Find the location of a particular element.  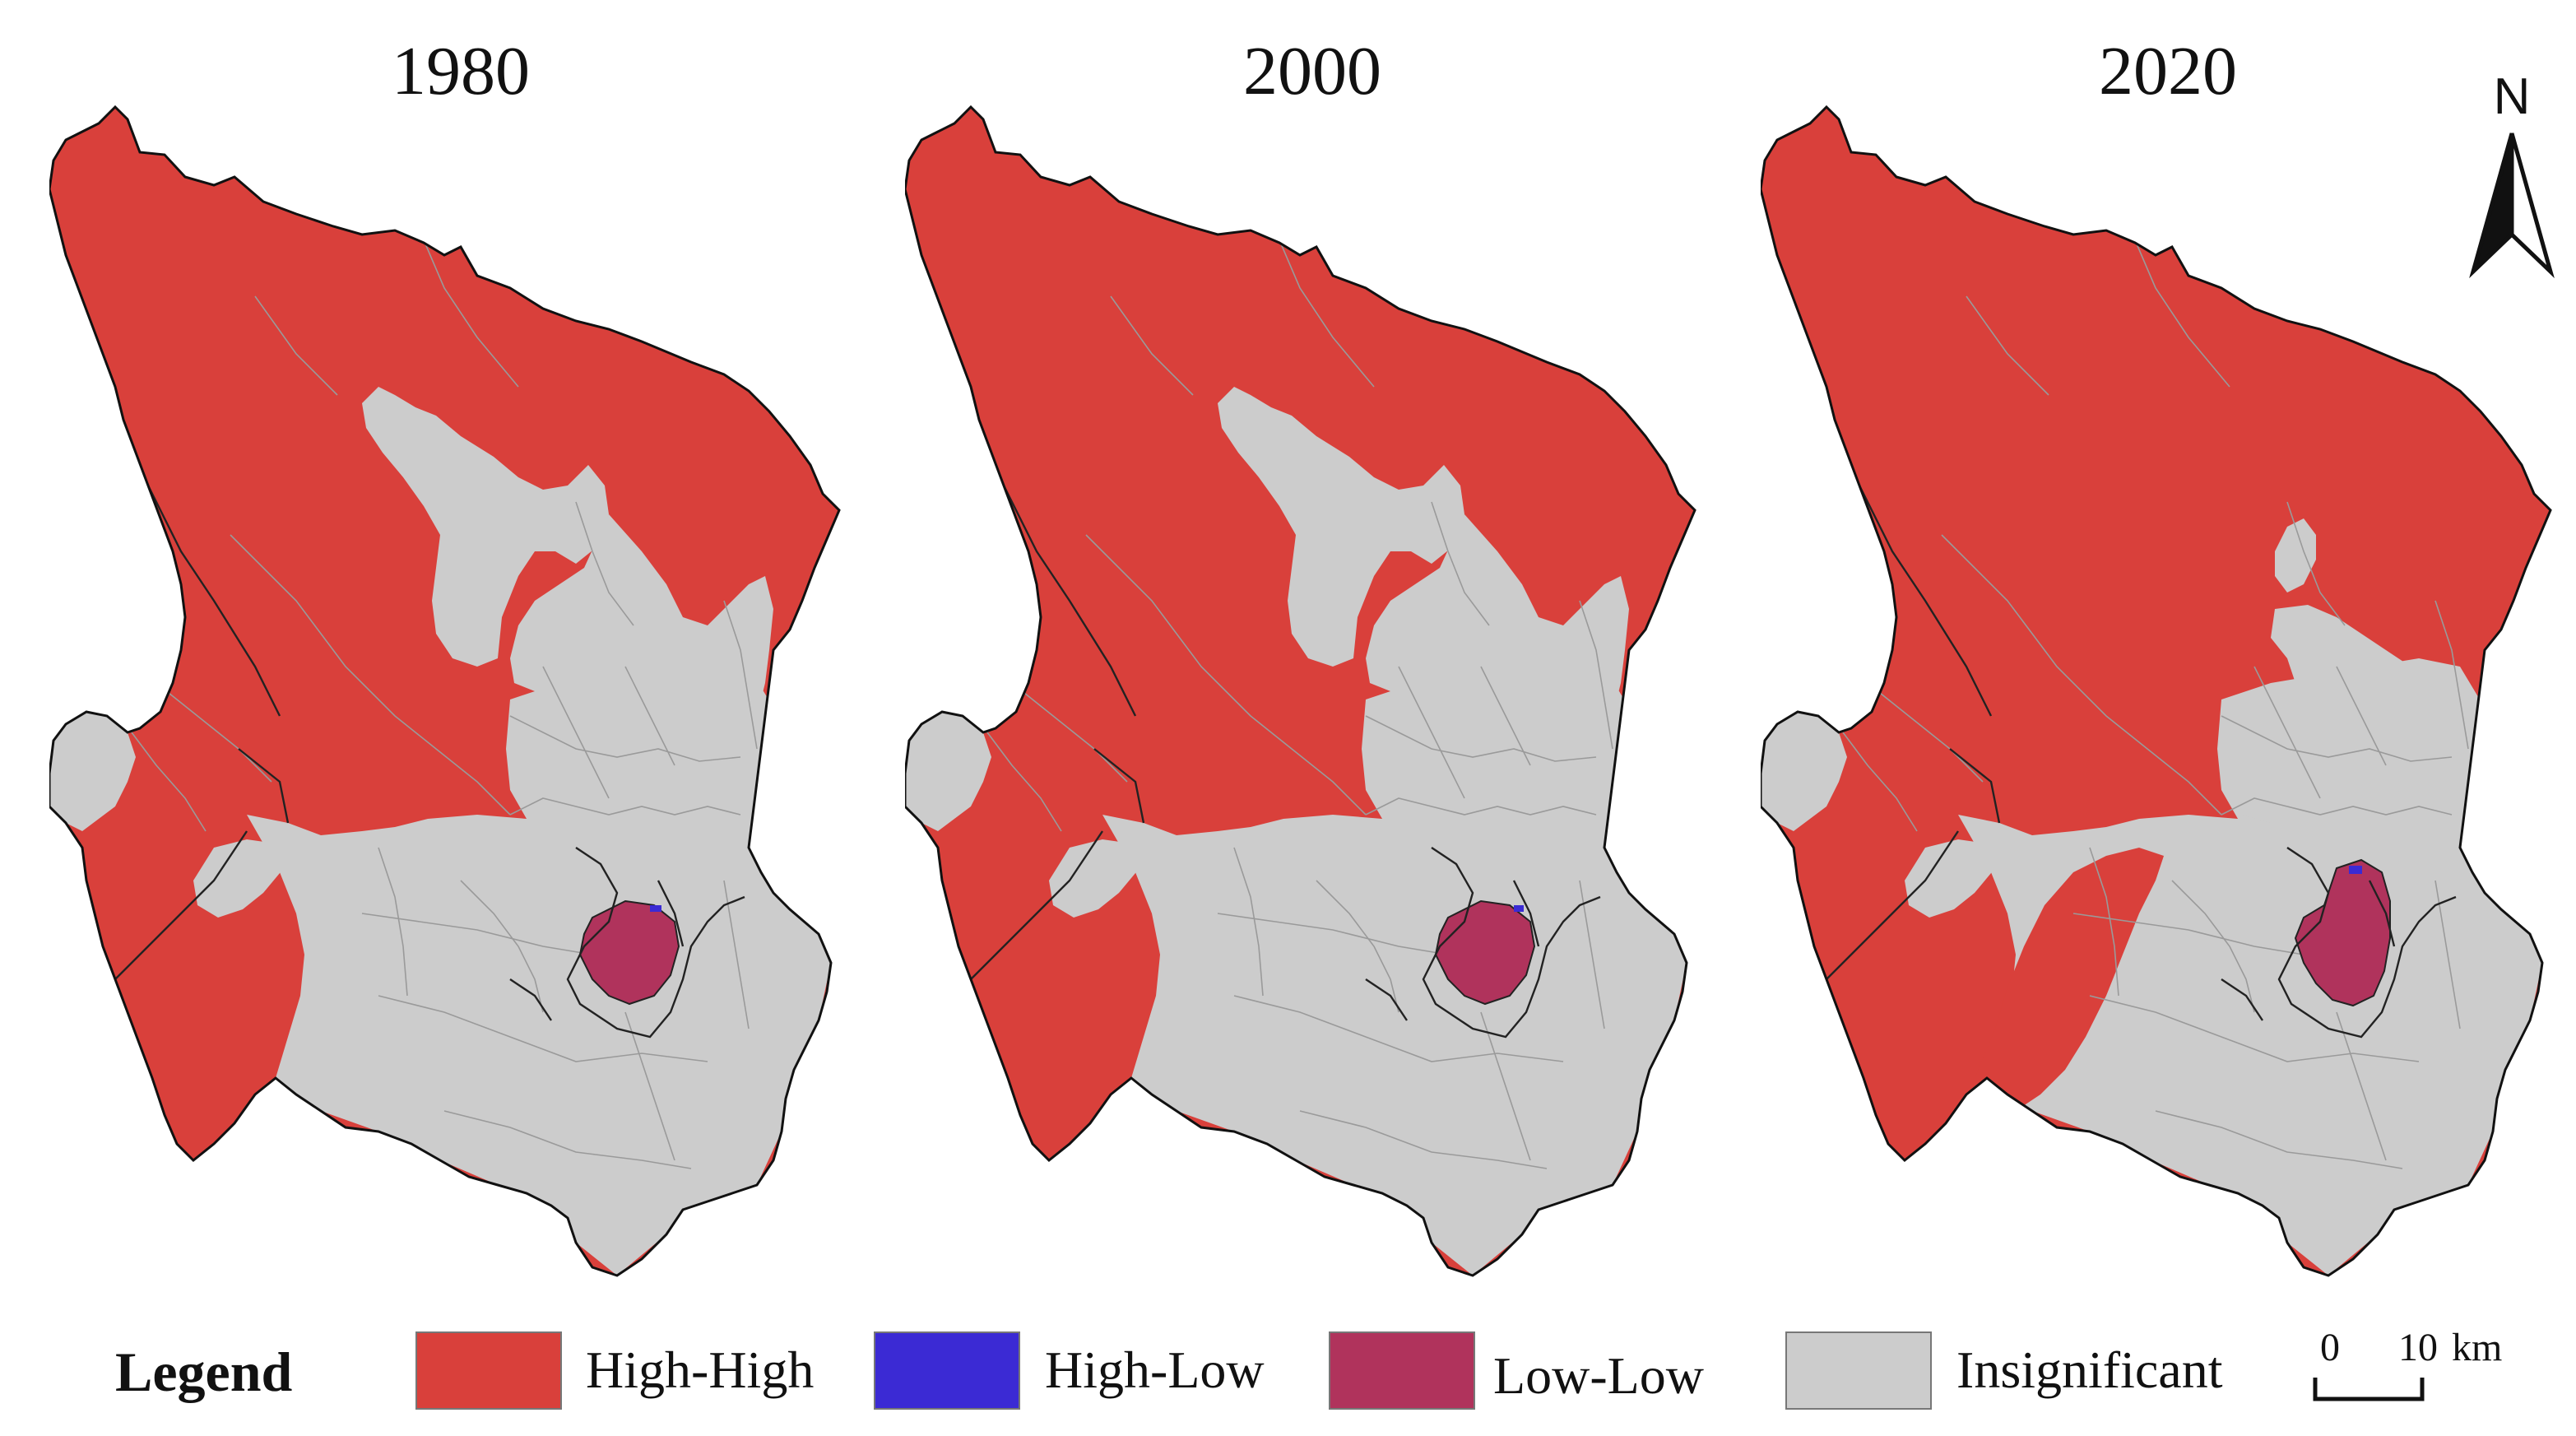

scale-label-end: 10 is located at coordinates (2418, 1347).